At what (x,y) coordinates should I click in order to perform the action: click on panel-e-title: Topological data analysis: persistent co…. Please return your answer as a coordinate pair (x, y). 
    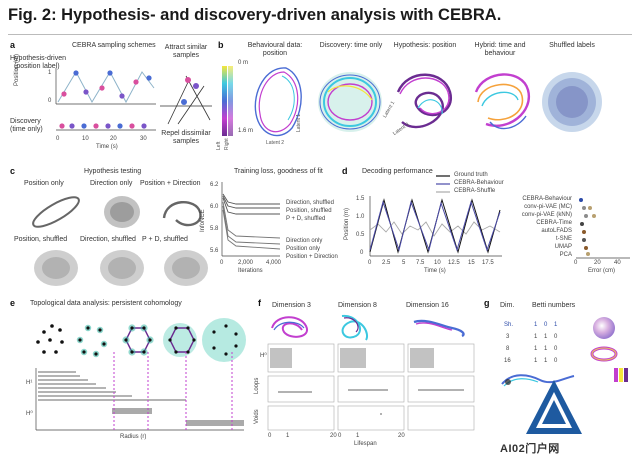
    Looking at the image, I should click on (106, 303).